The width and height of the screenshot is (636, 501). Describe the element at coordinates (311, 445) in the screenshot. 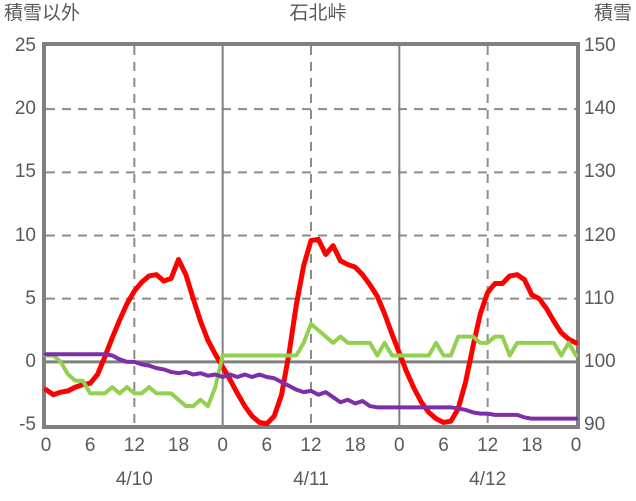

I see `x-tick-6: 12` at that location.